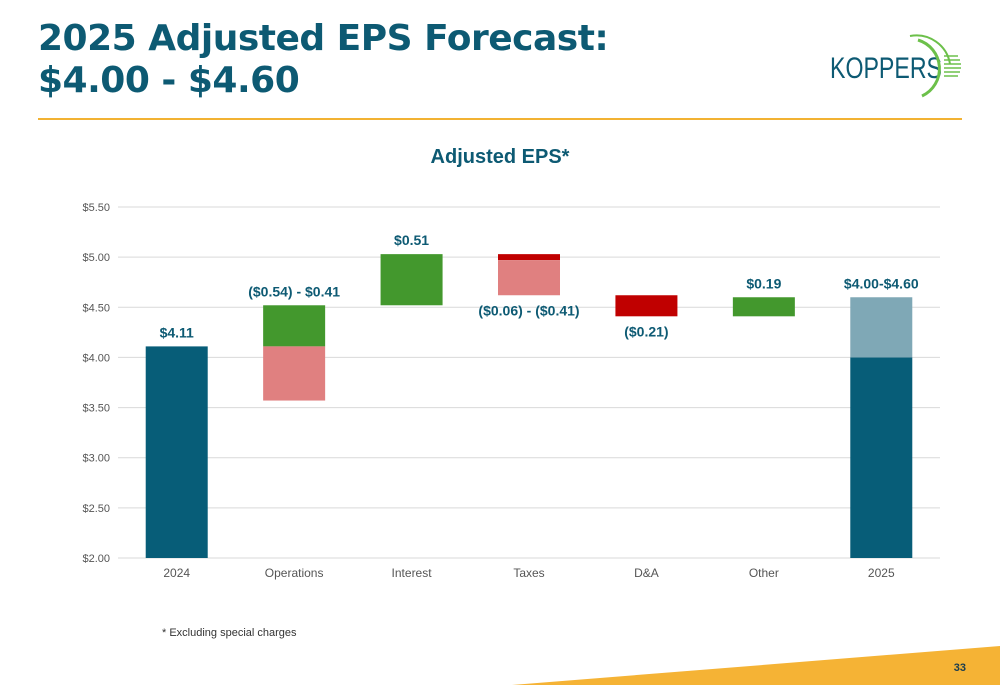 This screenshot has height=685, width=1000. I want to click on data-label: ($0.54) - $0.41, so click(294, 291).